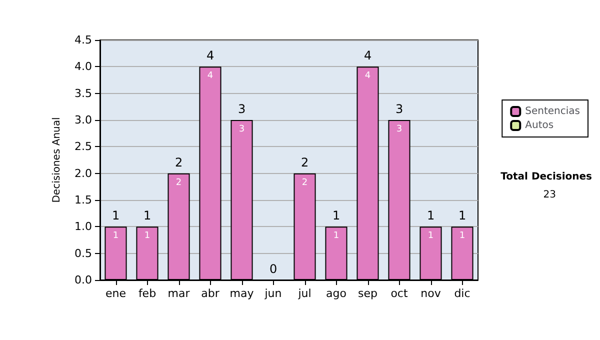 This screenshot has width=600, height=340. What do you see at coordinates (83, 200) in the screenshot?
I see `y-tick-label: 1.5` at bounding box center [83, 200].